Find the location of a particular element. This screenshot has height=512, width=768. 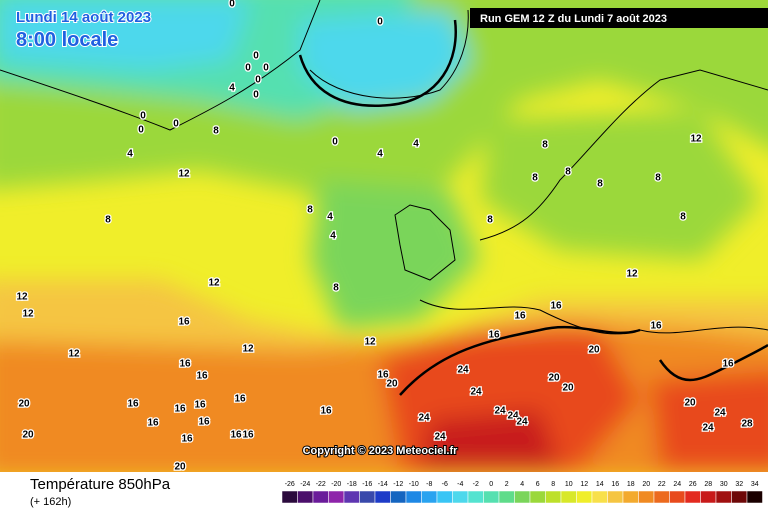

scale-label: 10 is located at coordinates (569, 484).